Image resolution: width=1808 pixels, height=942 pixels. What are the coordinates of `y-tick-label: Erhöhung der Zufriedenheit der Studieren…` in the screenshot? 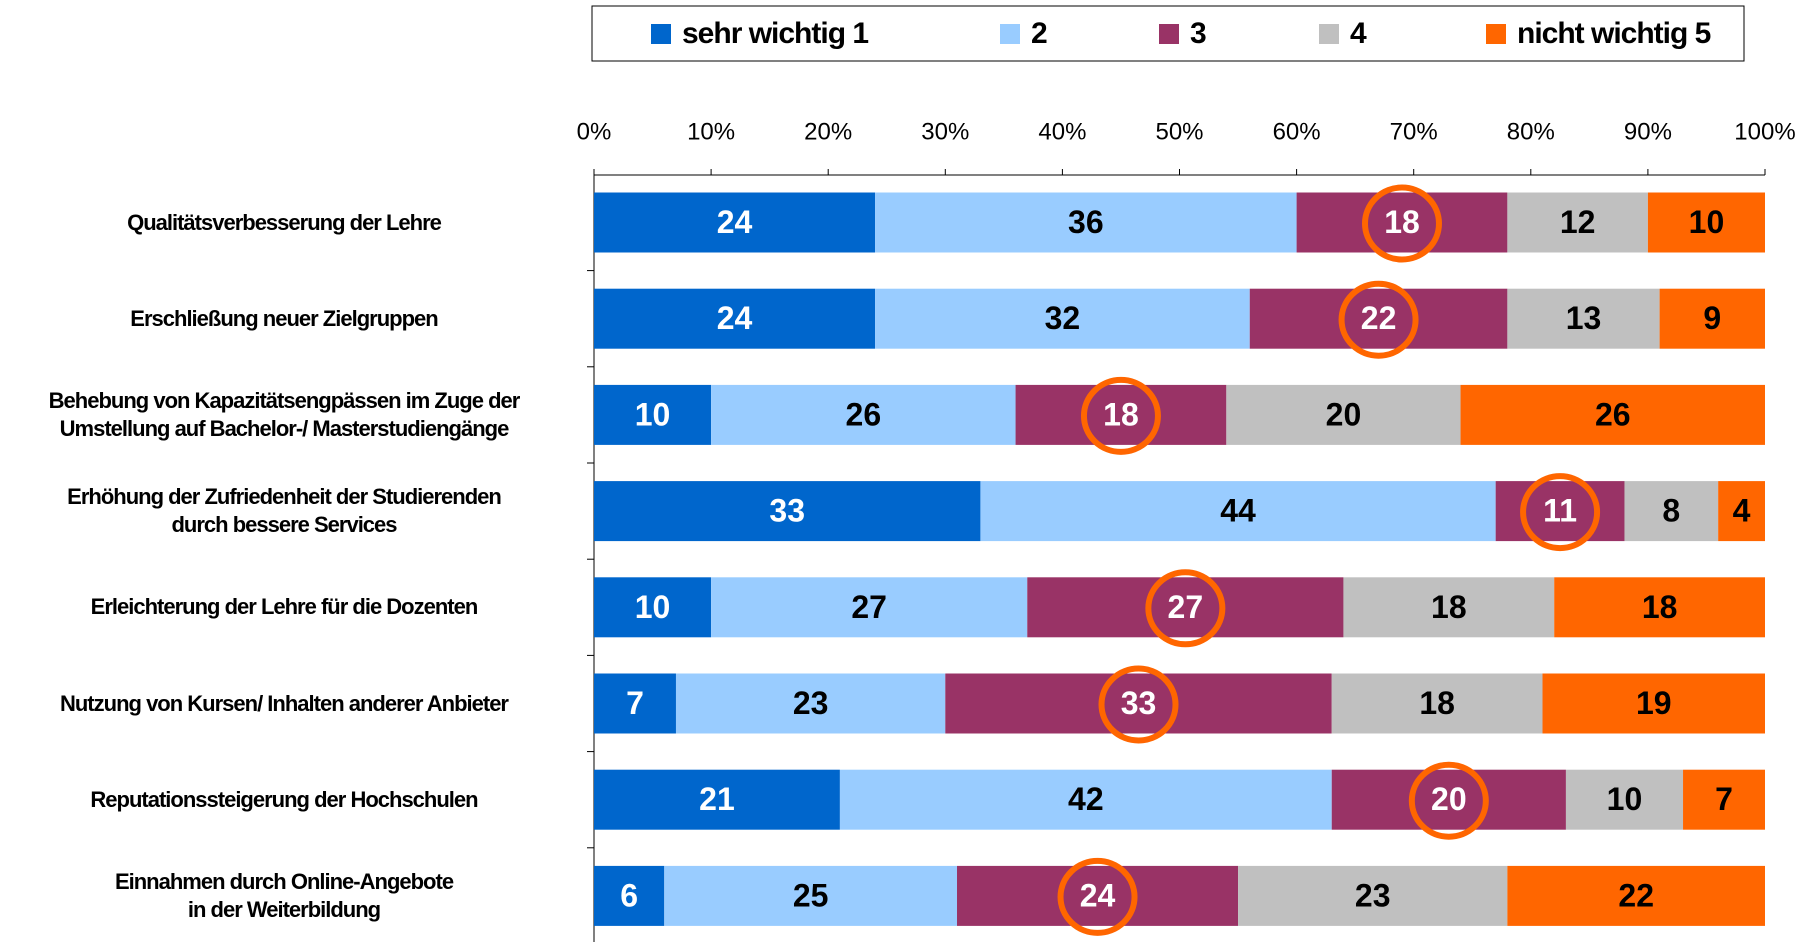 It's located at (284, 511).